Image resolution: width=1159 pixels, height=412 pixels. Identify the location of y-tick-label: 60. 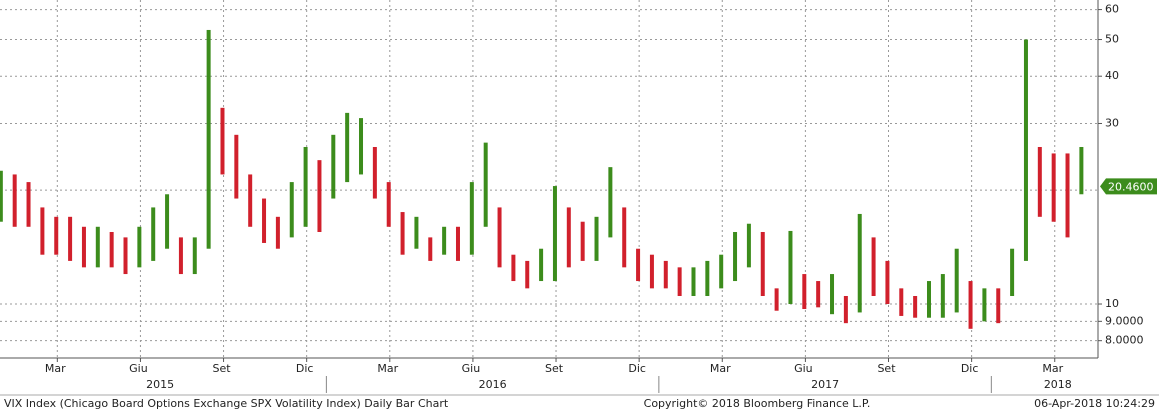
(1112, 9).